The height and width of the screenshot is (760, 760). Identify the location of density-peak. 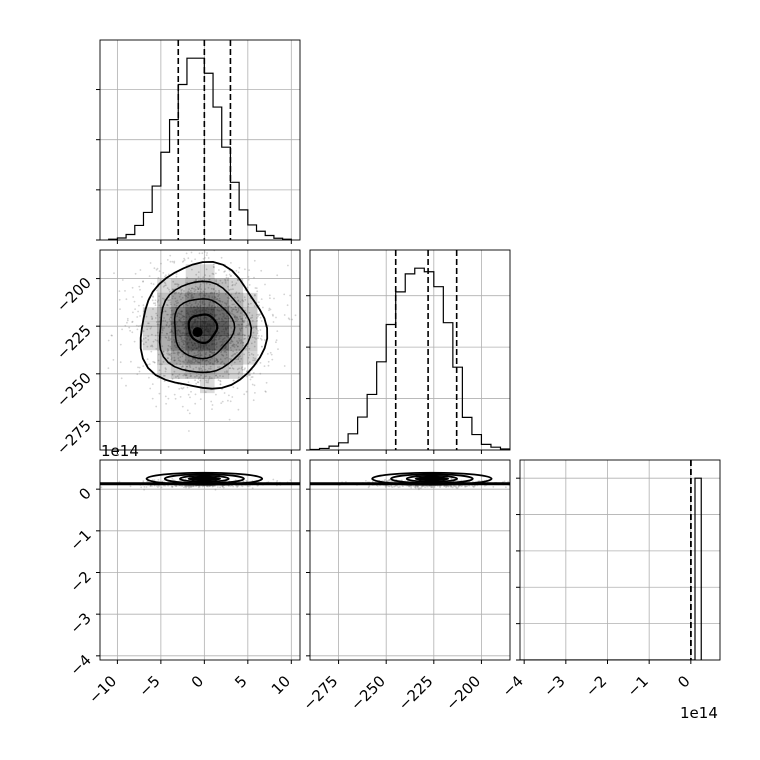
(197, 332).